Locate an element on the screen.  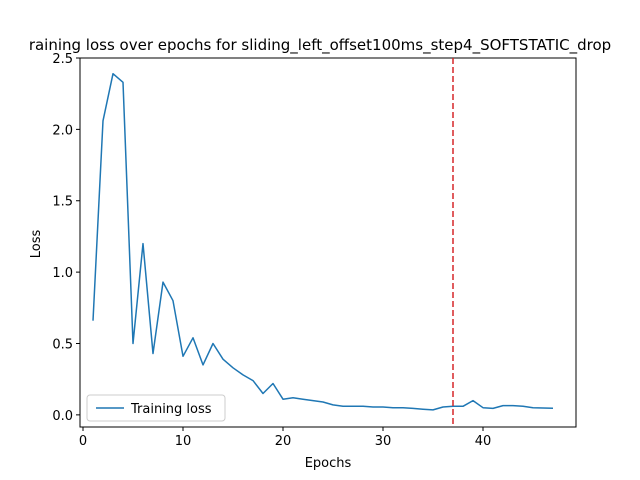
y-axis-label: Loss is located at coordinates (36, 244).